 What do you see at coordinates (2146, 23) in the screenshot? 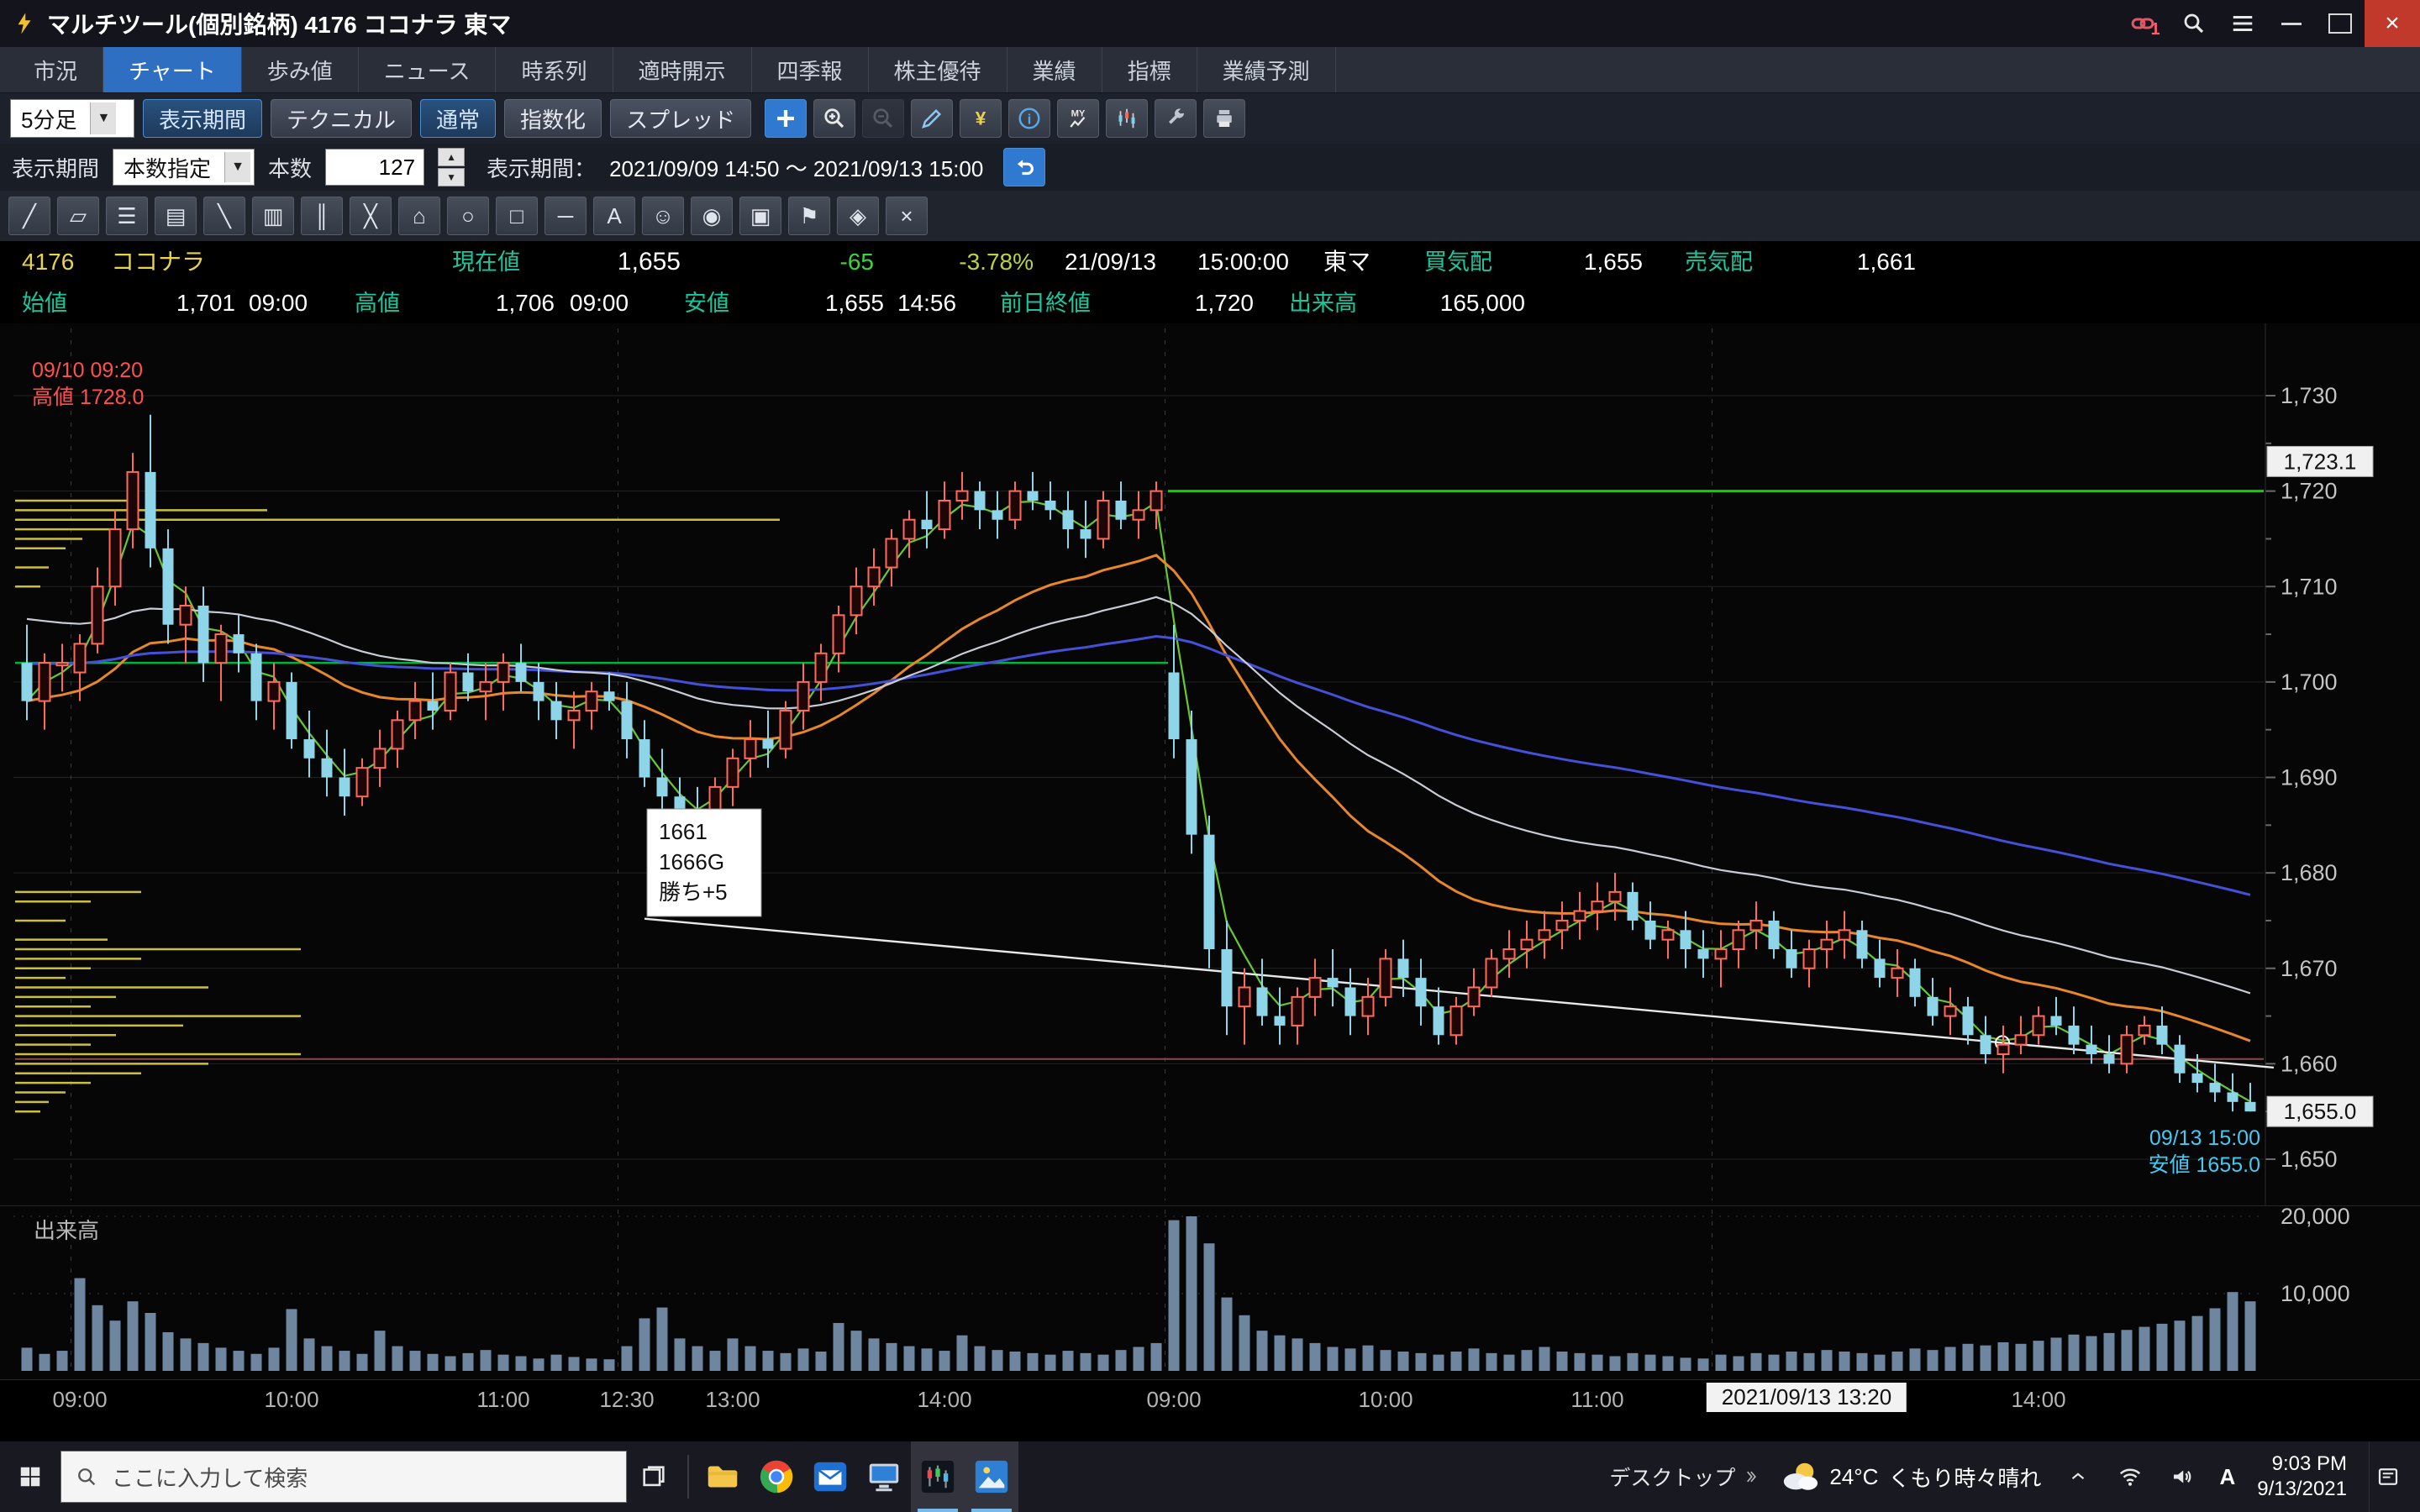
I see `link-icon: 1` at bounding box center [2146, 23].